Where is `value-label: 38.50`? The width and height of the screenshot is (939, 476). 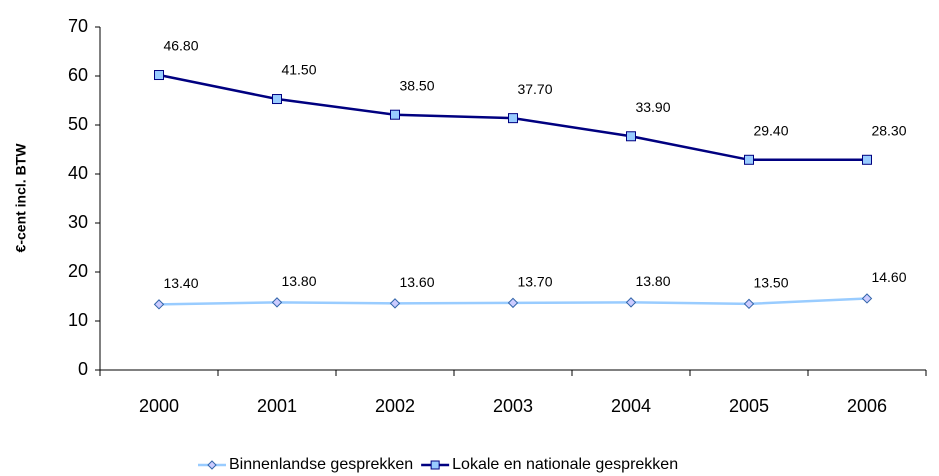
value-label: 38.50 is located at coordinates (416, 85).